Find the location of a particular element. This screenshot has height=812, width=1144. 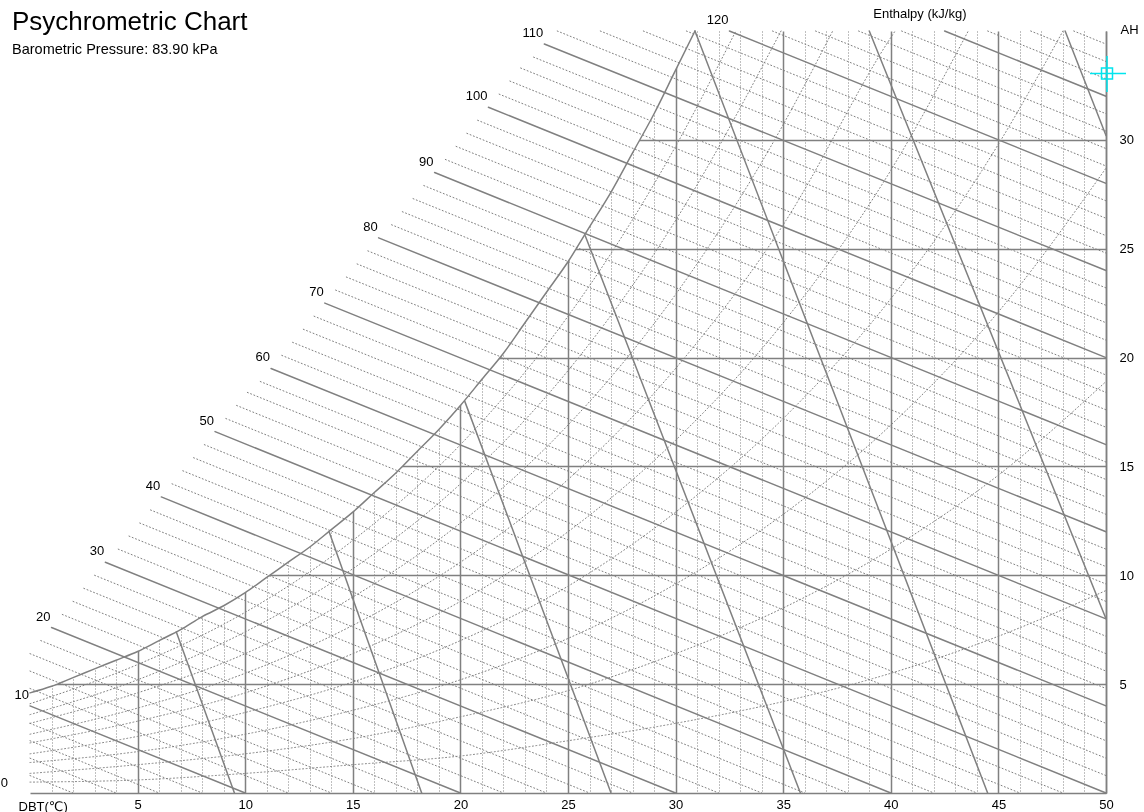

series-label: 70 is located at coordinates (316, 292).